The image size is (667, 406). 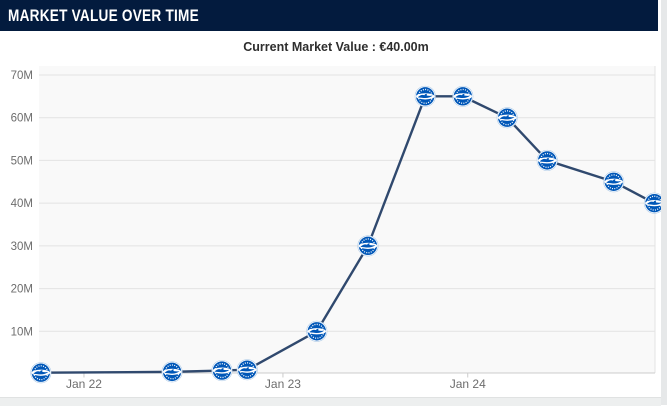 I want to click on y-axis-tick-label: 50M, so click(x=22, y=161).